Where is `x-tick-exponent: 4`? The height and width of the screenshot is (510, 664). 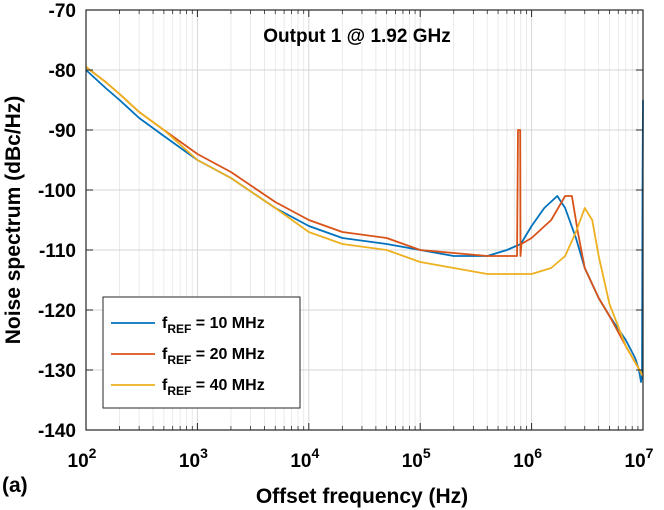 x-tick-exponent: 4 is located at coordinates (315, 453).